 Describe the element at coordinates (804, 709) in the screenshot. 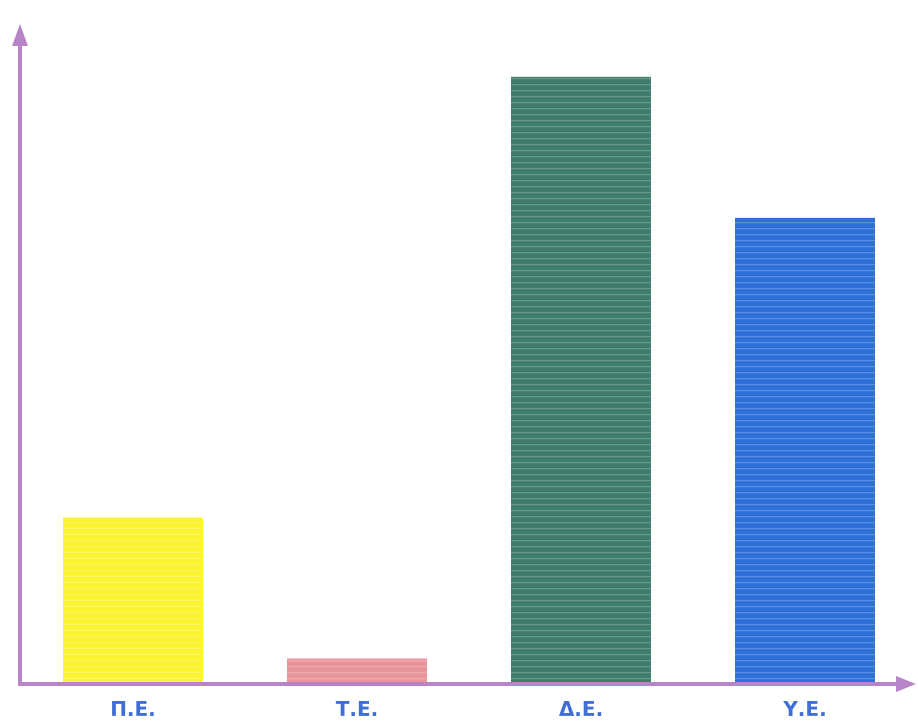

I see `x-tick-label-4: Υ.Ε.` at that location.